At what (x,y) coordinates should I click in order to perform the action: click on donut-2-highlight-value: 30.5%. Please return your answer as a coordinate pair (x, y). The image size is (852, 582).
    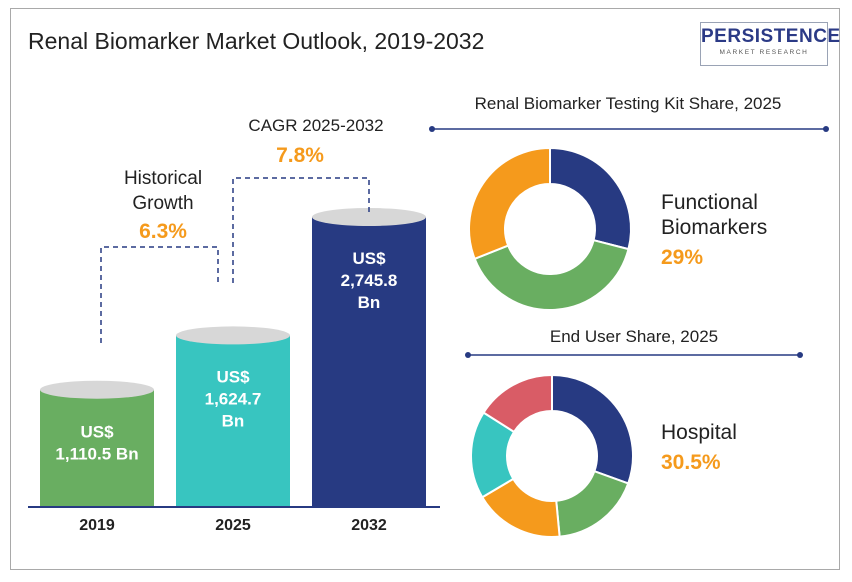
    Looking at the image, I should click on (691, 462).